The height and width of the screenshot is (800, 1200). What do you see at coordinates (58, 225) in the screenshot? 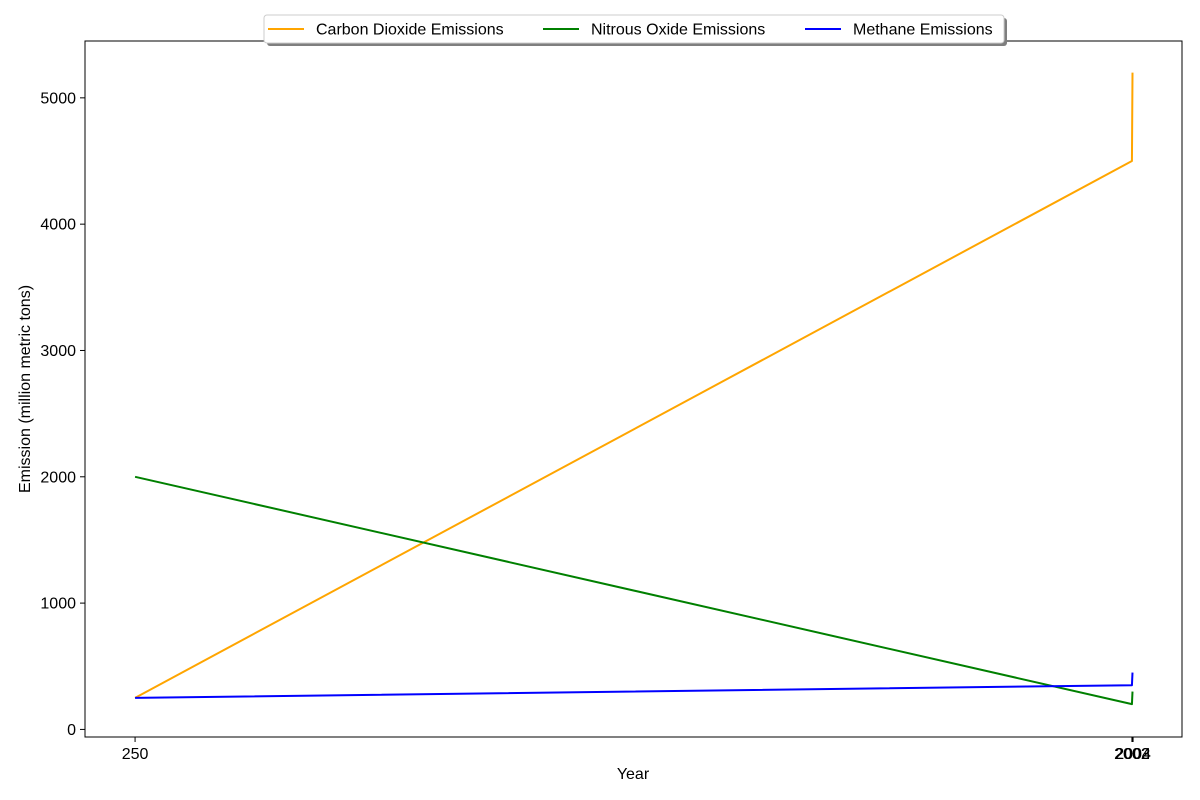
I see `y-tick-label: 4000` at bounding box center [58, 225].